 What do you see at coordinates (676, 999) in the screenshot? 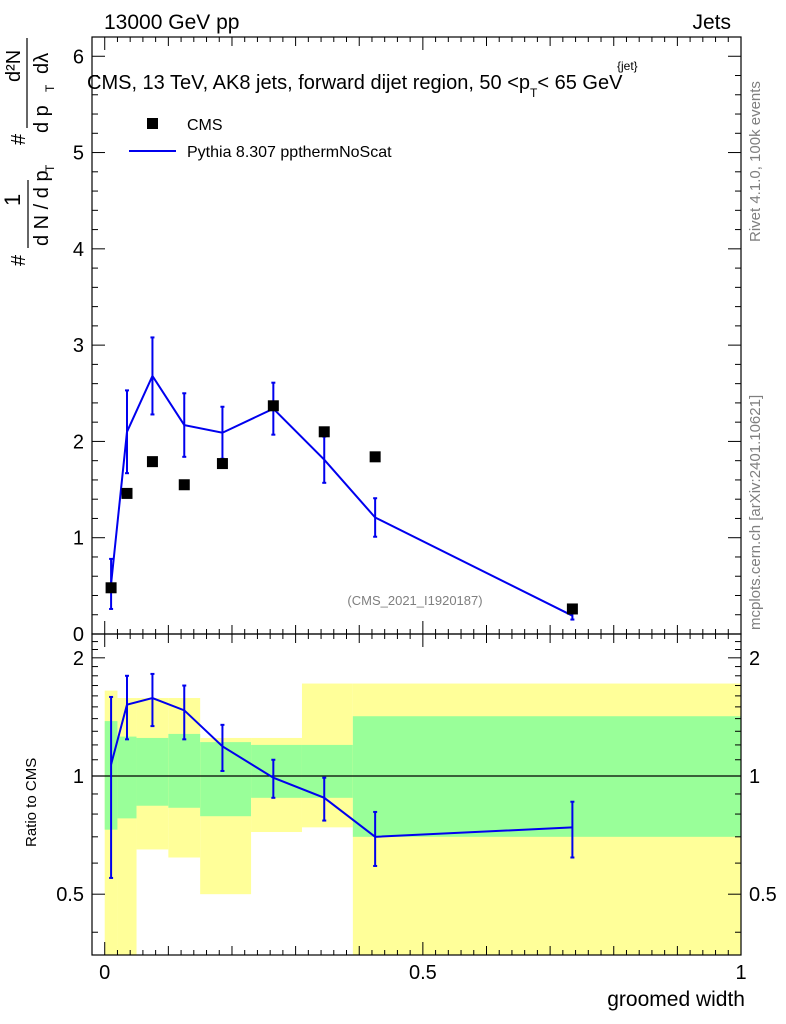
I see `x-axis-label: groomed width` at bounding box center [676, 999].